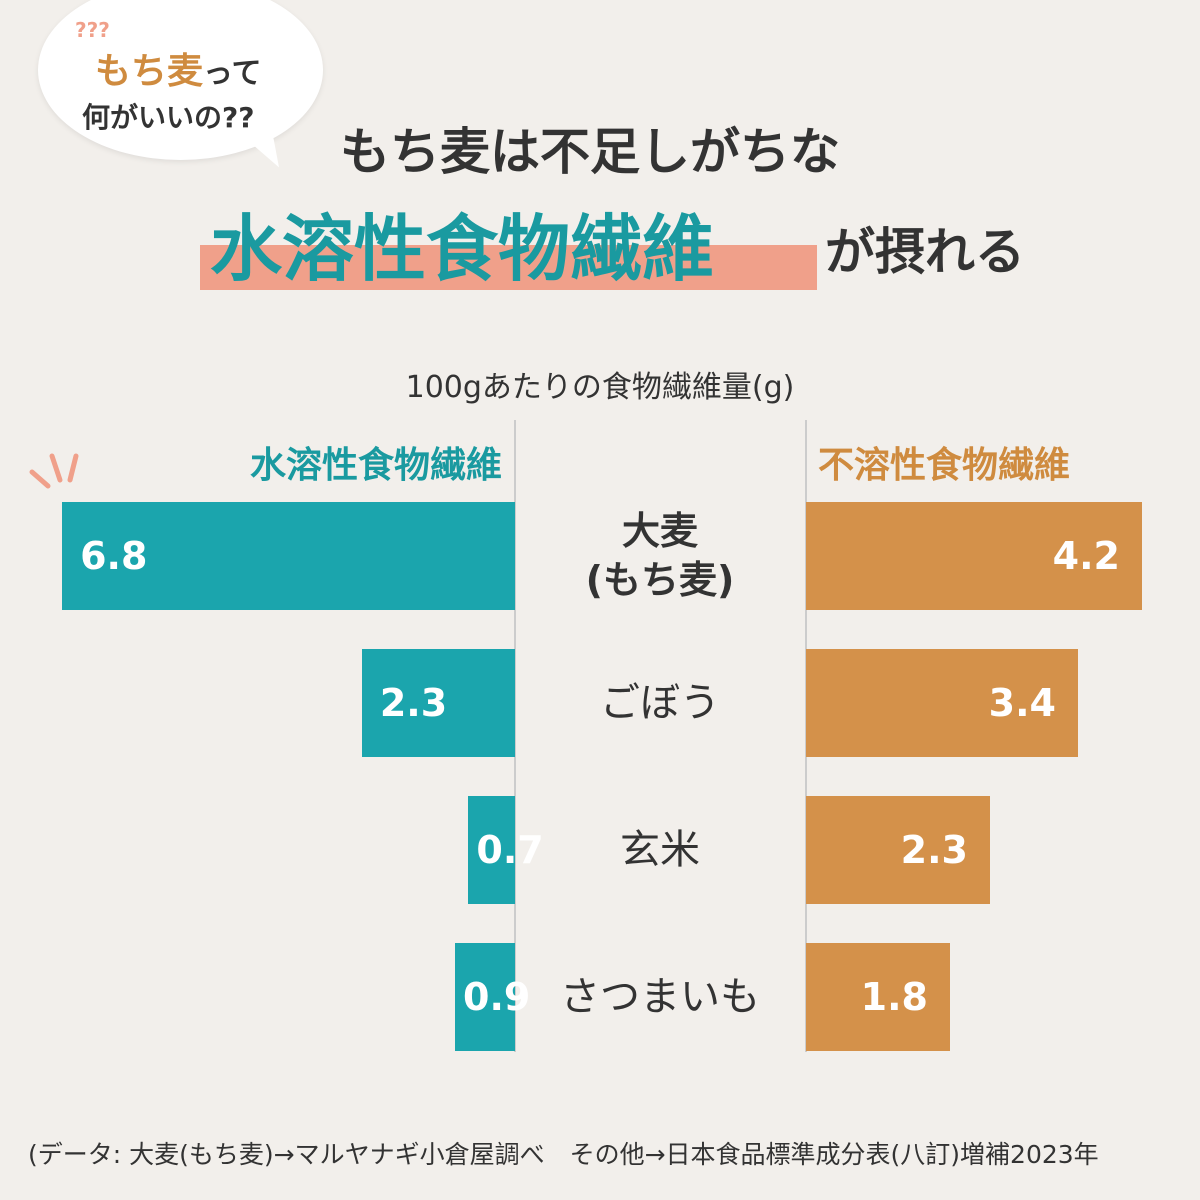 The height and width of the screenshot is (1200, 1200). What do you see at coordinates (942, 703) in the screenshot?
I see `bar-insoluble: 3.4` at bounding box center [942, 703].